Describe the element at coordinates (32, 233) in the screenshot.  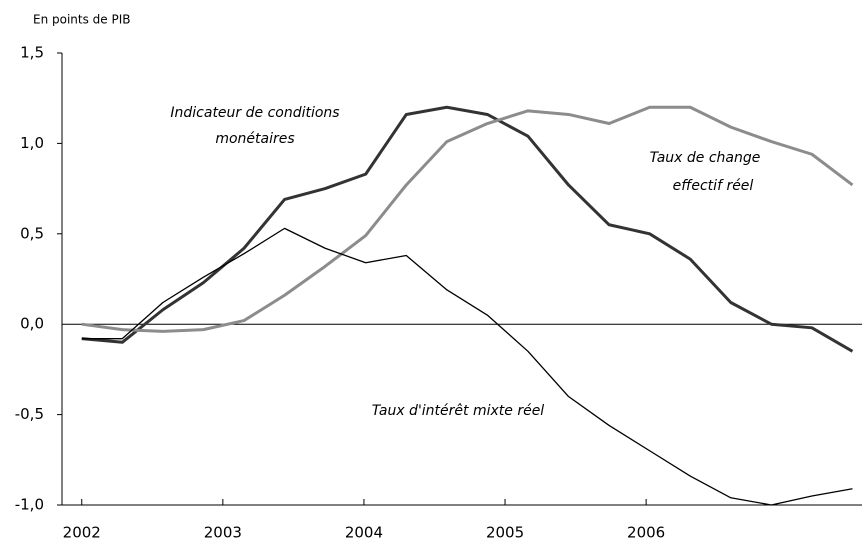
I see `y-tick-label: 0,5` at that location.